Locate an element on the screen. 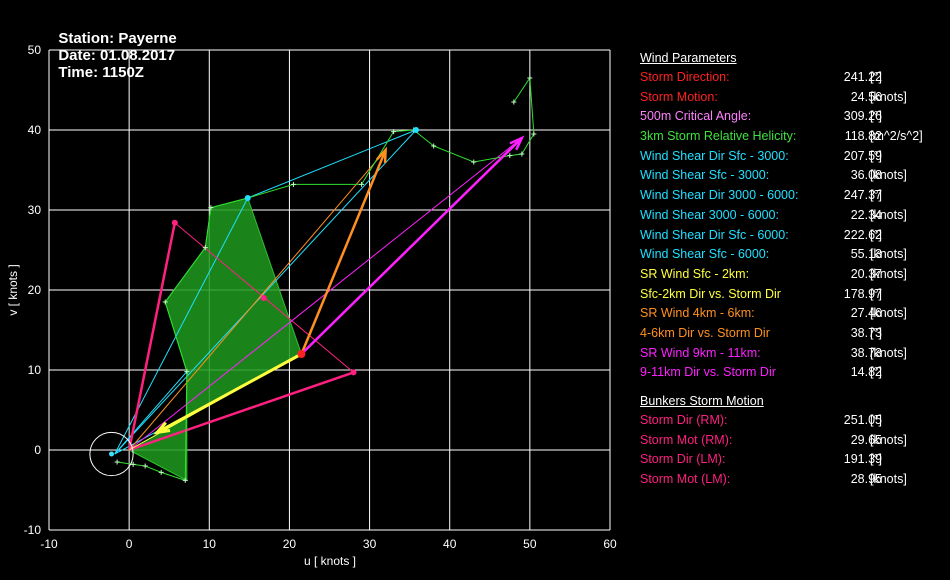 Image resolution: width=950 pixels, height=580 pixels. sr-wind-sfc-2km-arrow-head is located at coordinates (162, 428).